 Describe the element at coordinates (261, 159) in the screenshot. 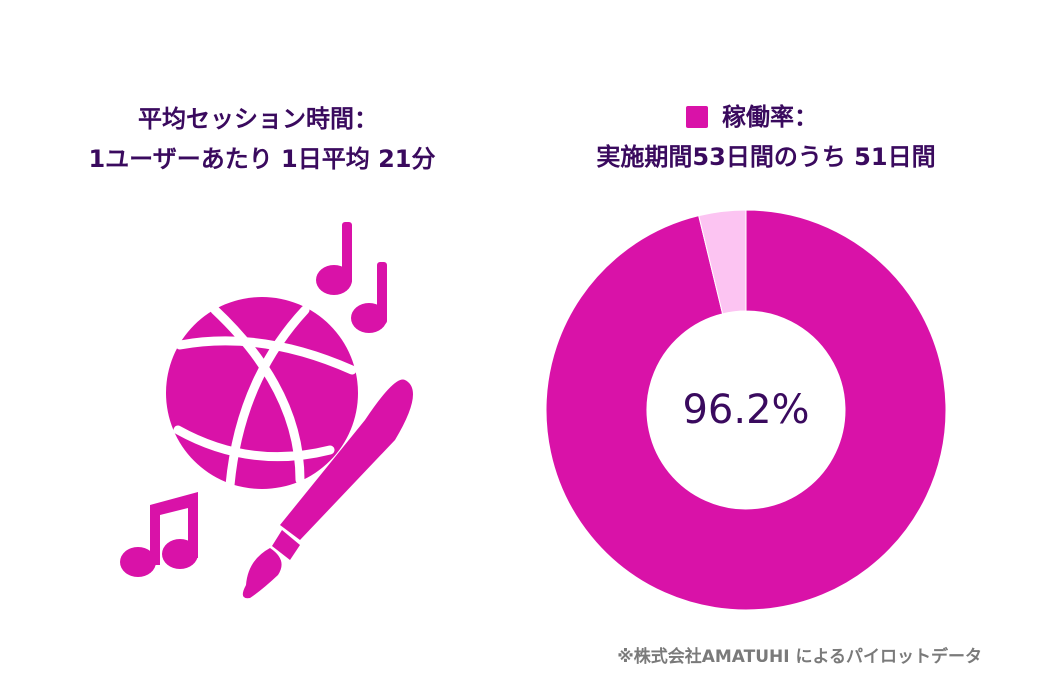

I see `left-title-line: 1ユーザーあたり 1日平均 21分` at that location.